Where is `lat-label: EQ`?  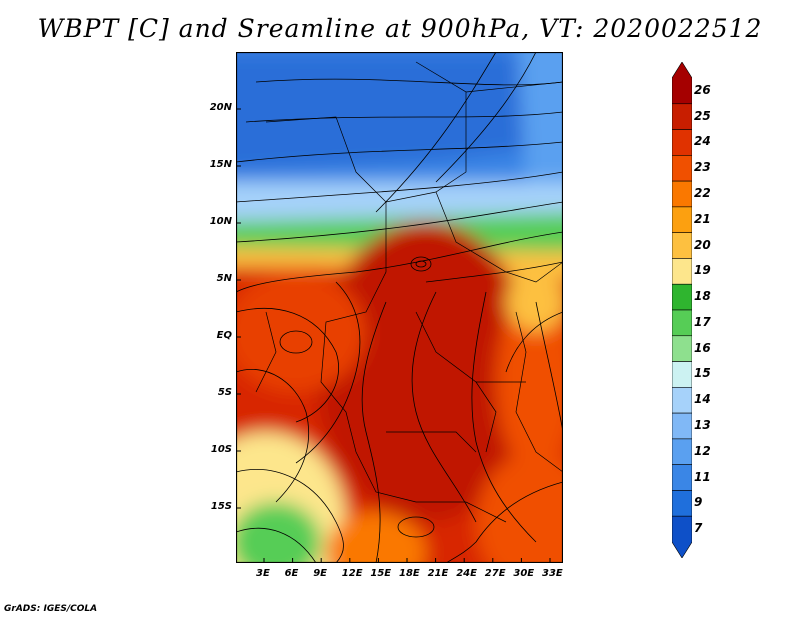 lat-label: EQ is located at coordinates (224, 335).